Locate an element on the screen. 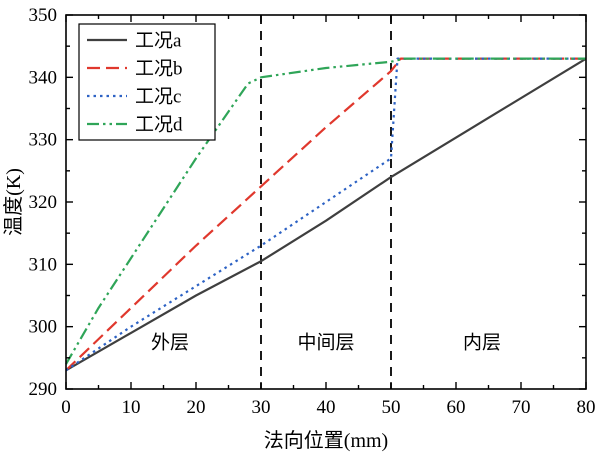  x-axis-label: 法向位置(mm) is located at coordinates (326, 440).